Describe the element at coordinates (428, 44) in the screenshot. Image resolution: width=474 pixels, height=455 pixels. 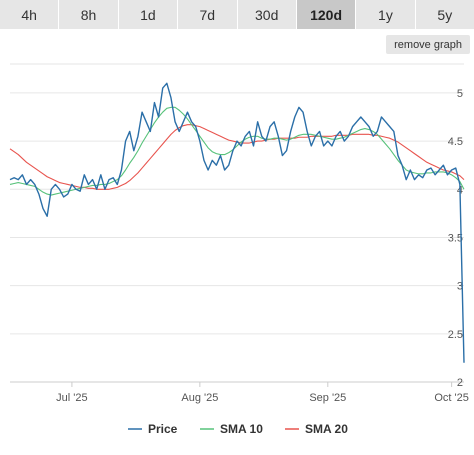
I see `remove-graph-button: remove graph` at that location.